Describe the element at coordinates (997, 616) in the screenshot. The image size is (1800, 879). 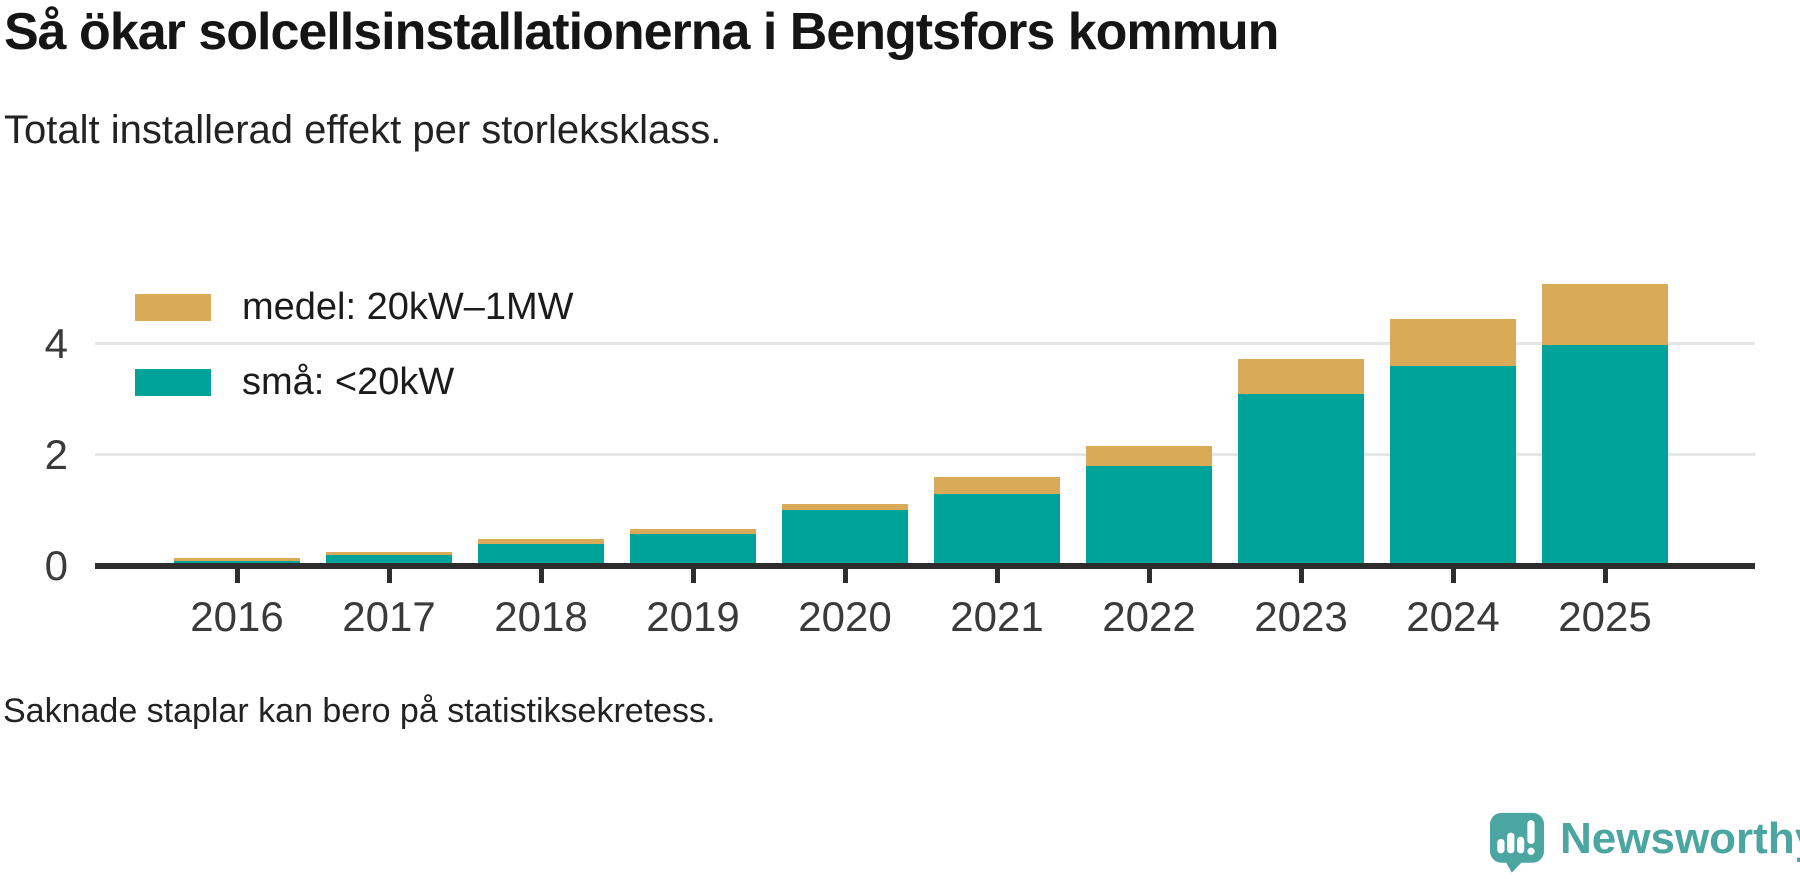
I see `x-axis-label: 2021` at that location.